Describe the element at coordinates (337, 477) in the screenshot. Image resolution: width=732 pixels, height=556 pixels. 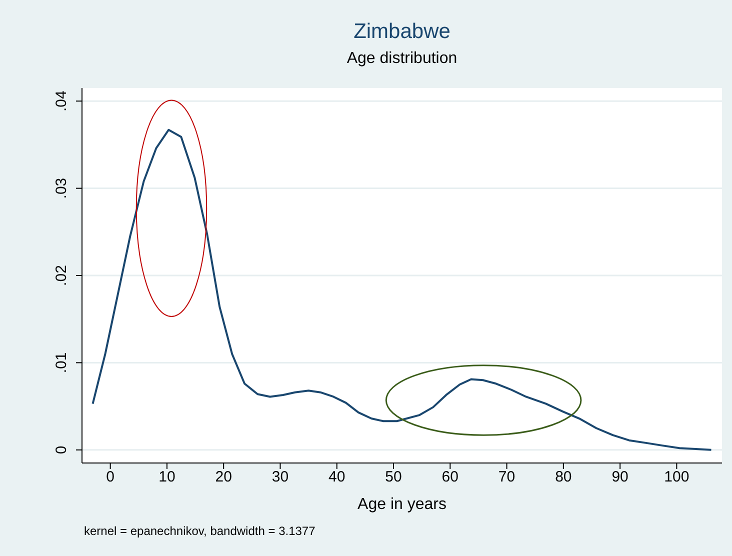
I see `x-tick-label: 40` at that location.